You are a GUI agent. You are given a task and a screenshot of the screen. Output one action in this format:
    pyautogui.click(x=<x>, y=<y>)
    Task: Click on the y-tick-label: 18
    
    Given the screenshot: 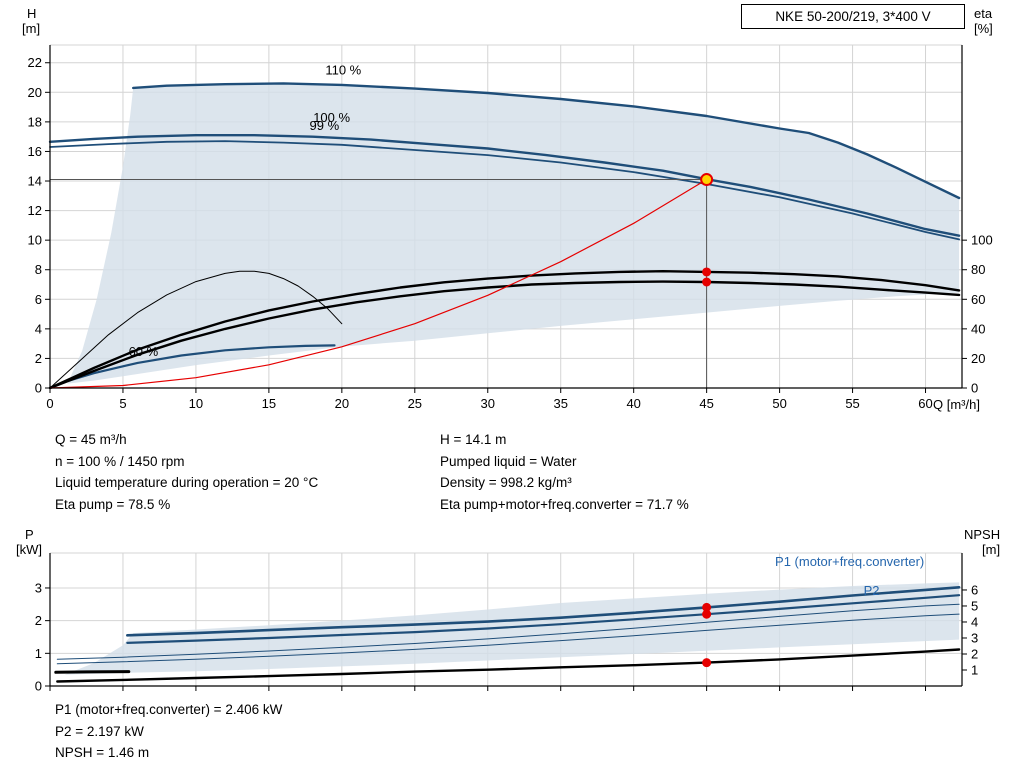 What is the action you would take?
    pyautogui.click(x=35, y=121)
    